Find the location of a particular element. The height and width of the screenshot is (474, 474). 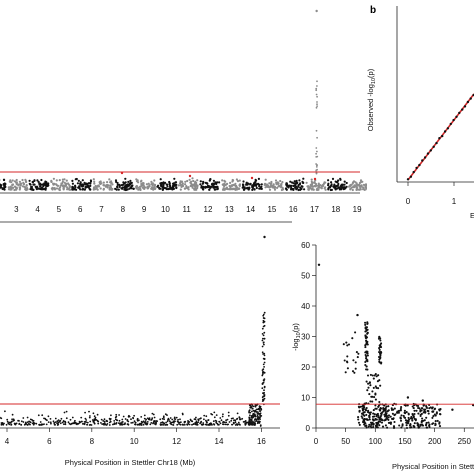

manhattan-chr18-x-tick-label: 16 is located at coordinates (261, 441).